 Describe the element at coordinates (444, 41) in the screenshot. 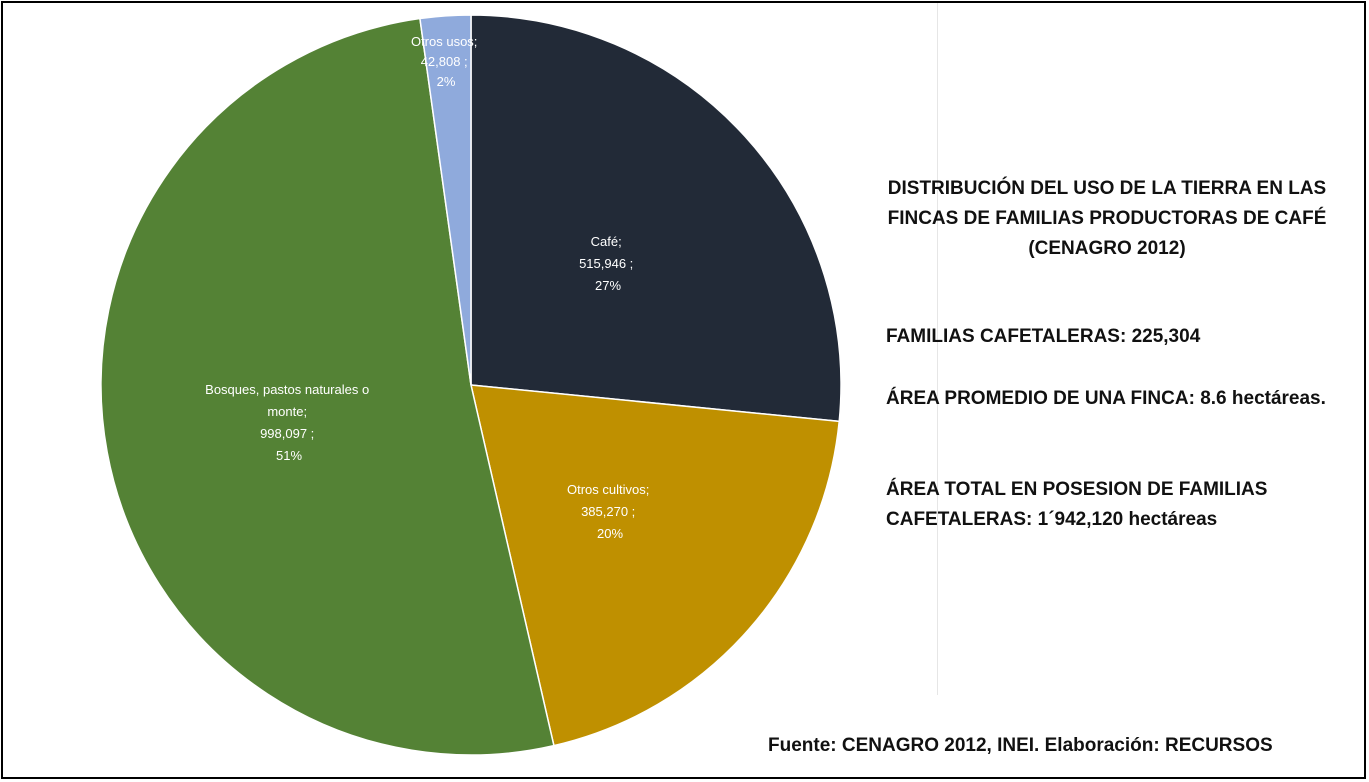

I see `label-otros-usos-name: Otros usos;` at that location.